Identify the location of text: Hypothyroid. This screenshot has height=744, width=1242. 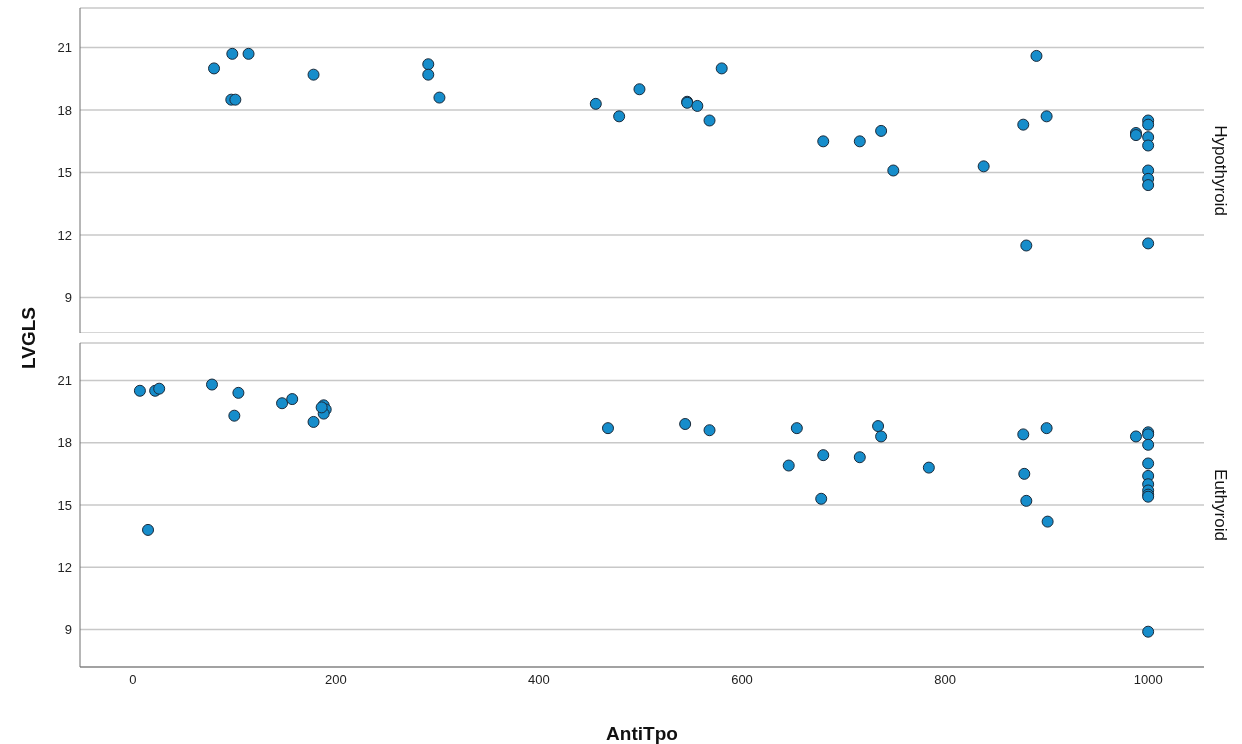
(1220, 170).